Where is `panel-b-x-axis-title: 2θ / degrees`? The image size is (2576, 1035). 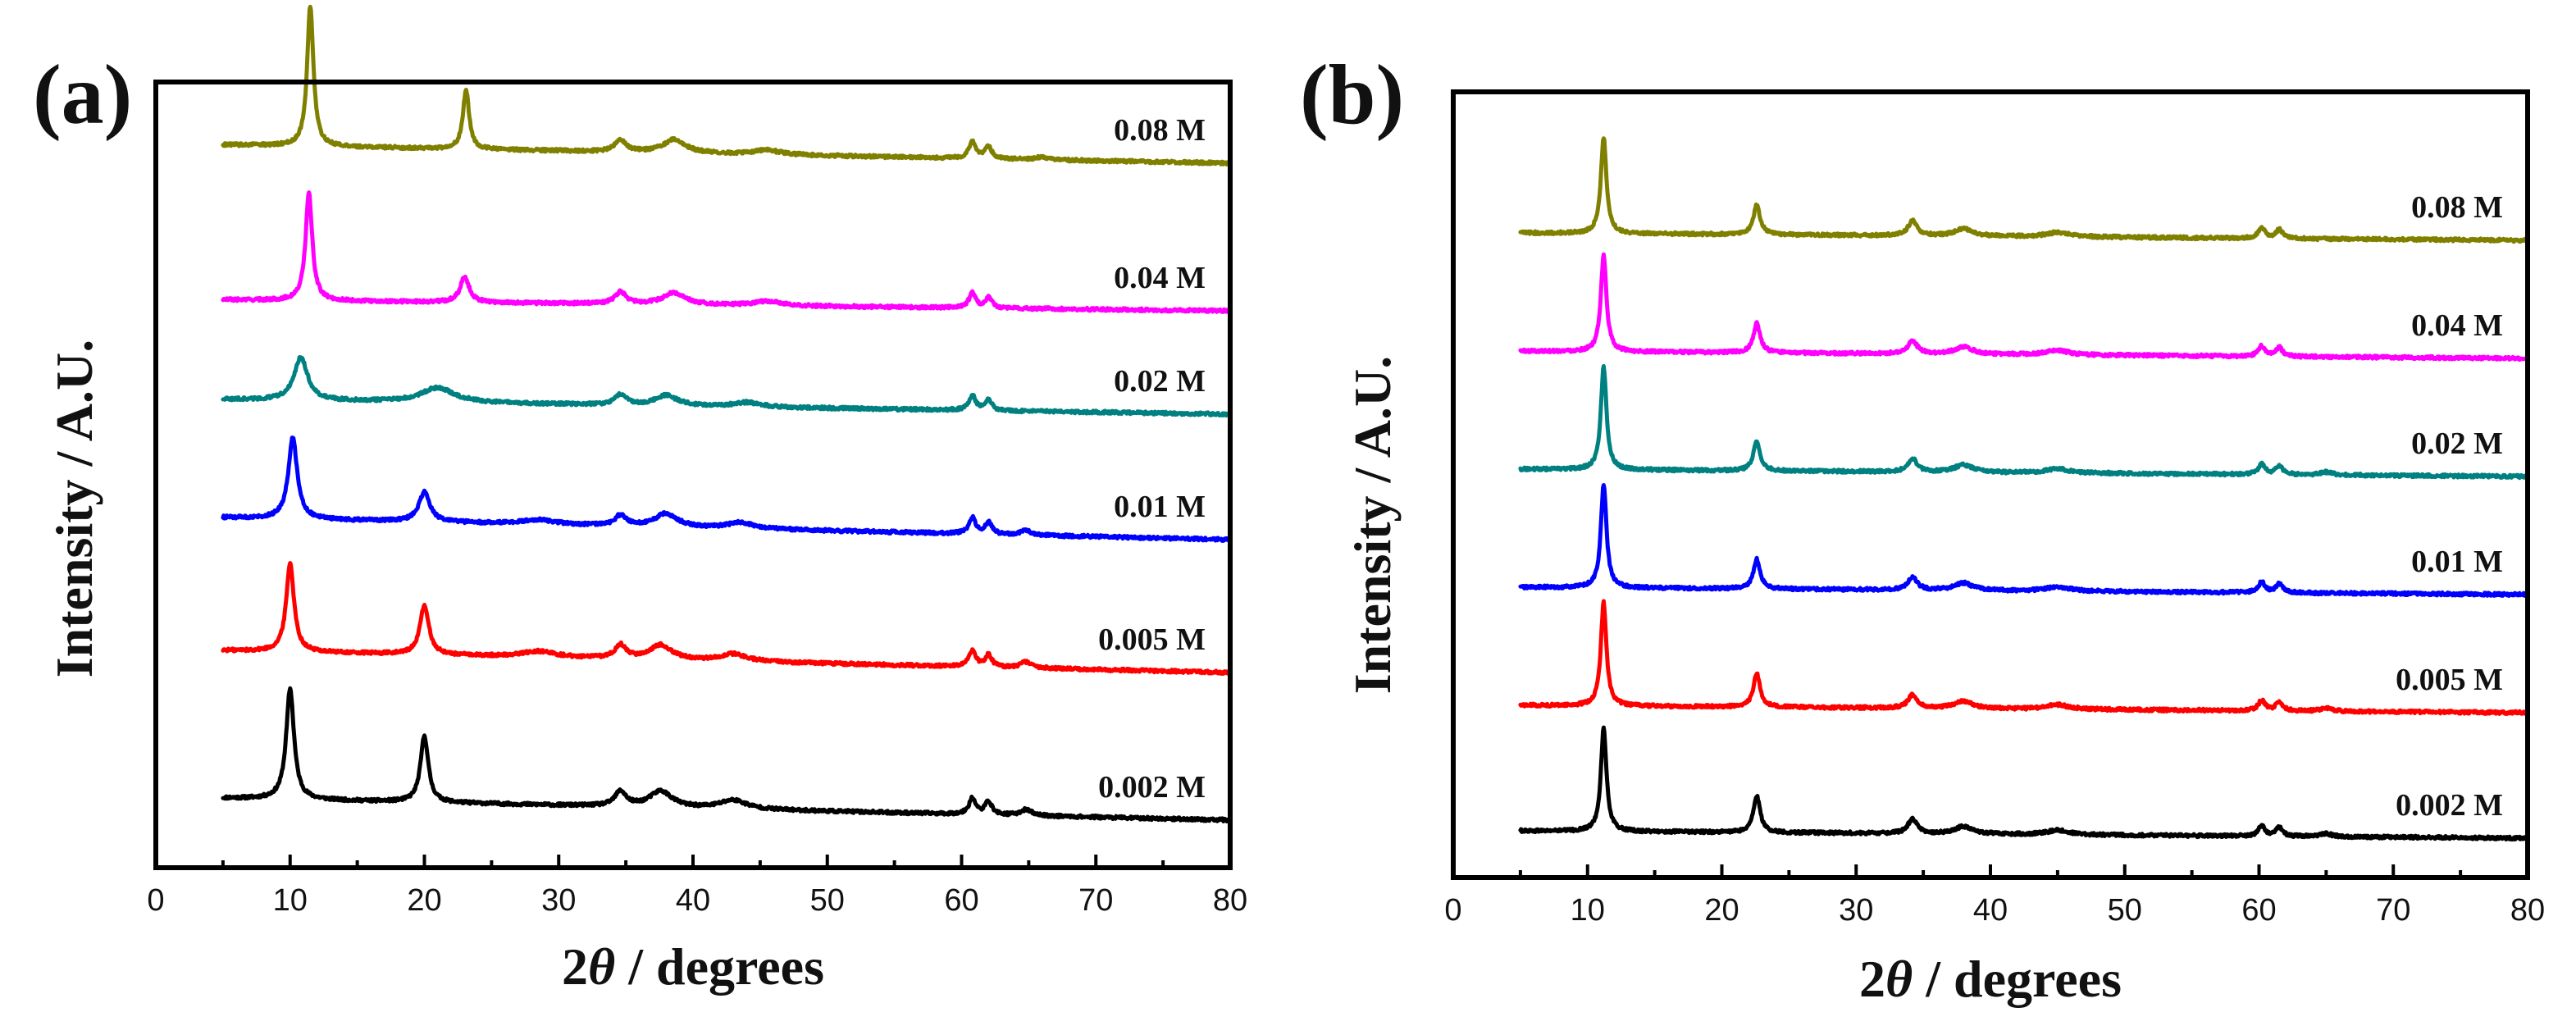
panel-b-x-axis-title: 2θ / degrees is located at coordinates (1990, 979).